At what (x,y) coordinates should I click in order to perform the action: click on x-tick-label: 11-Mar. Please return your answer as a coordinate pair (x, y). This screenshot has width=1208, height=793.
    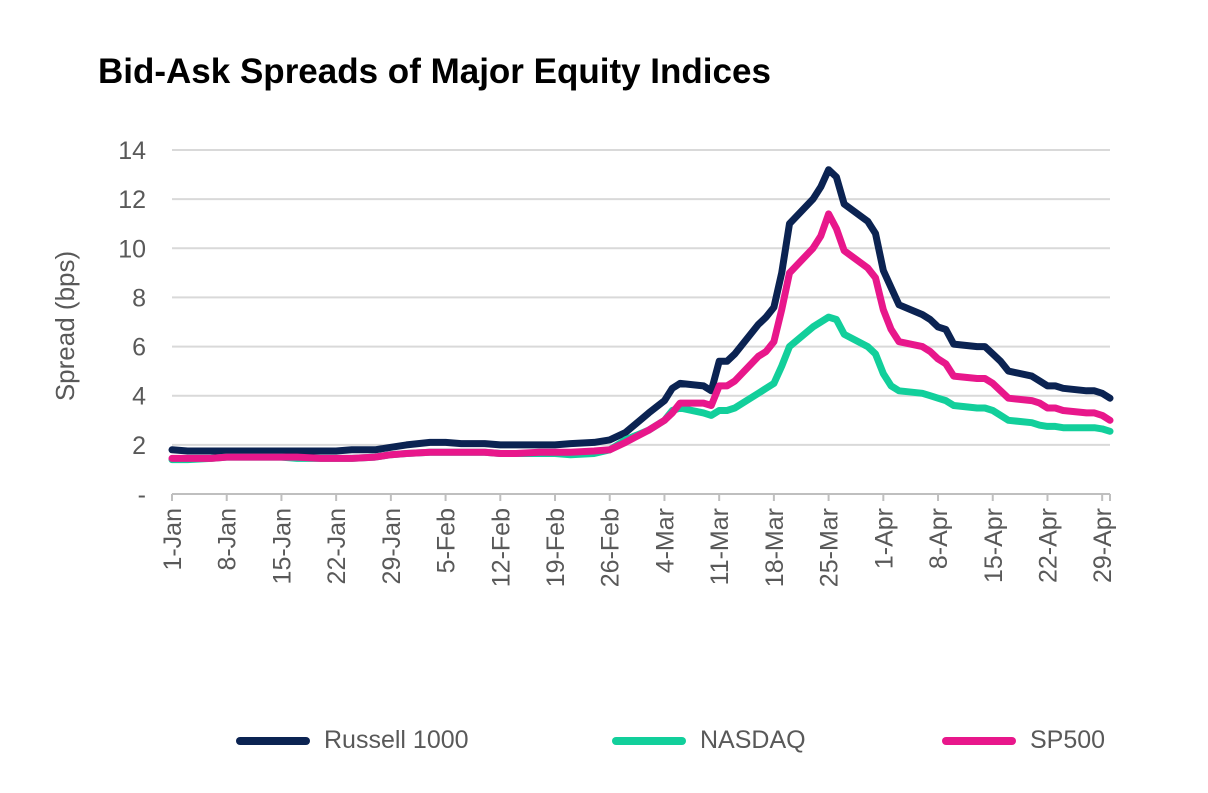
    Looking at the image, I should click on (720, 546).